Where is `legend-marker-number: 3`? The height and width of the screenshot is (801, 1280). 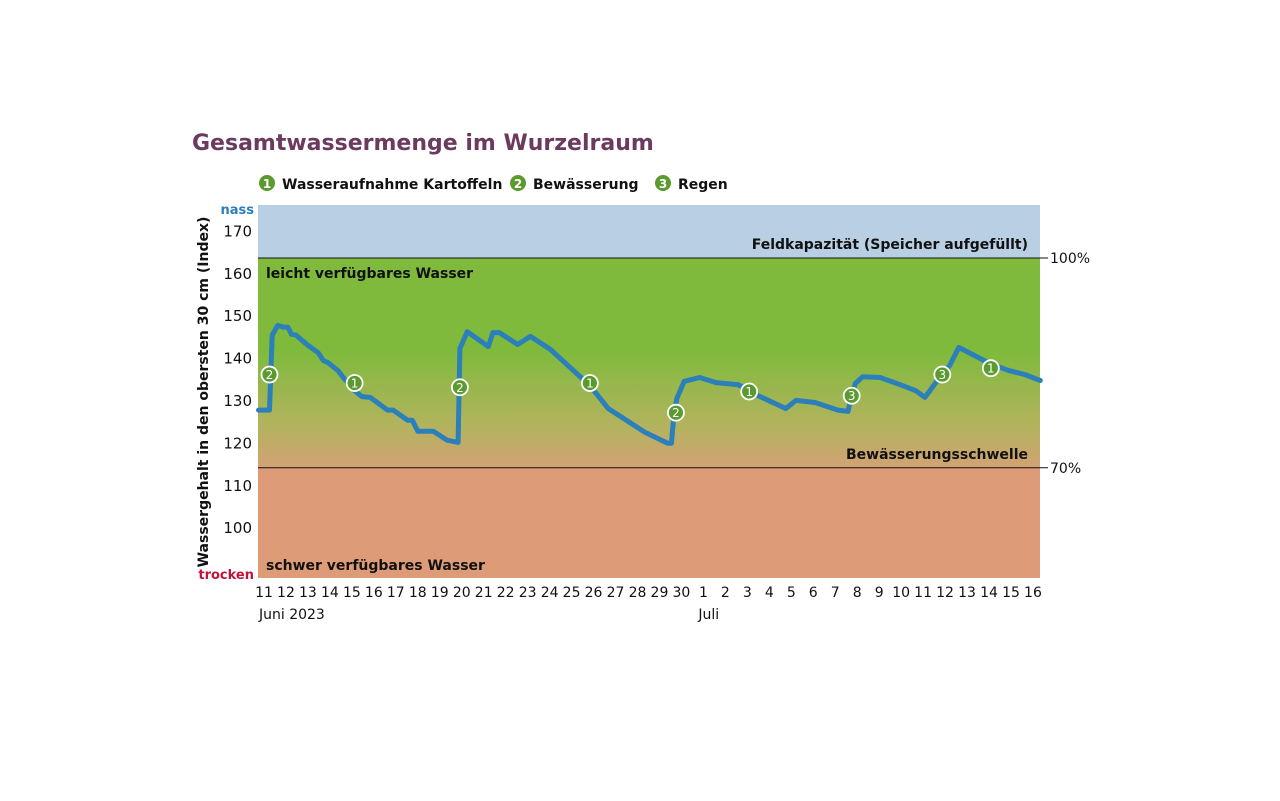
legend-marker-number: 3 is located at coordinates (663, 184).